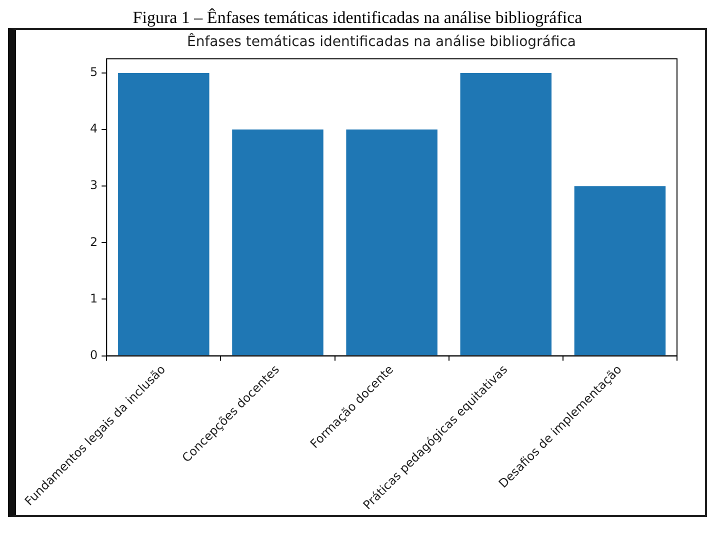  Describe the element at coordinates (94, 355) in the screenshot. I see `y-tick-label: 0` at that location.